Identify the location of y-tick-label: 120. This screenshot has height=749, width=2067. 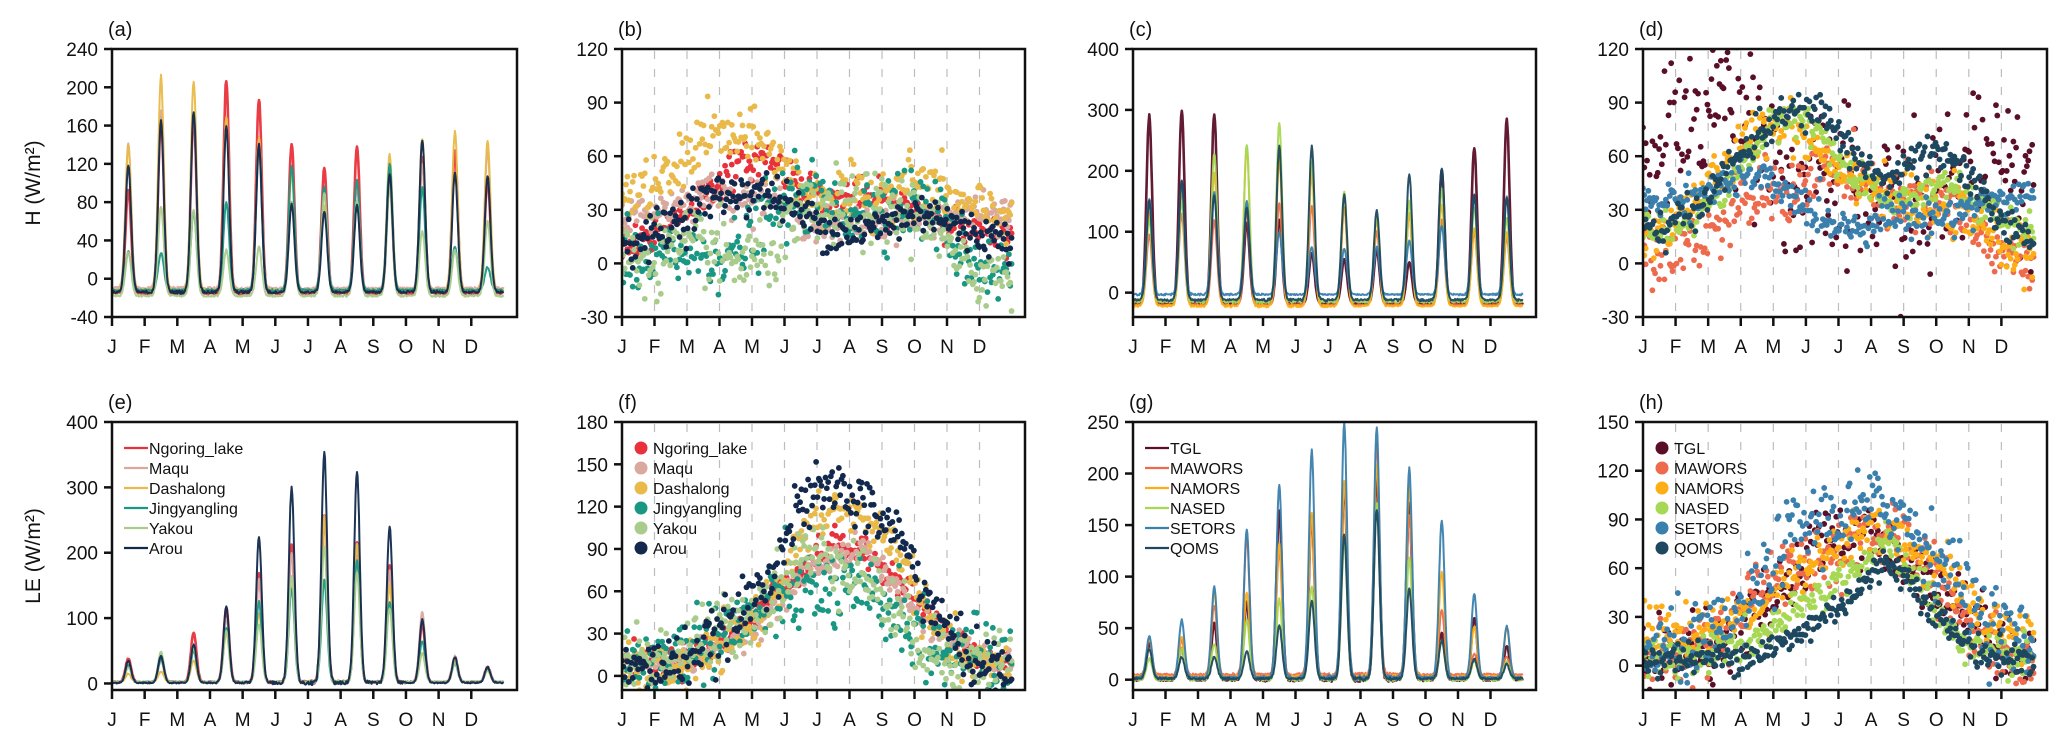
(1613, 50).